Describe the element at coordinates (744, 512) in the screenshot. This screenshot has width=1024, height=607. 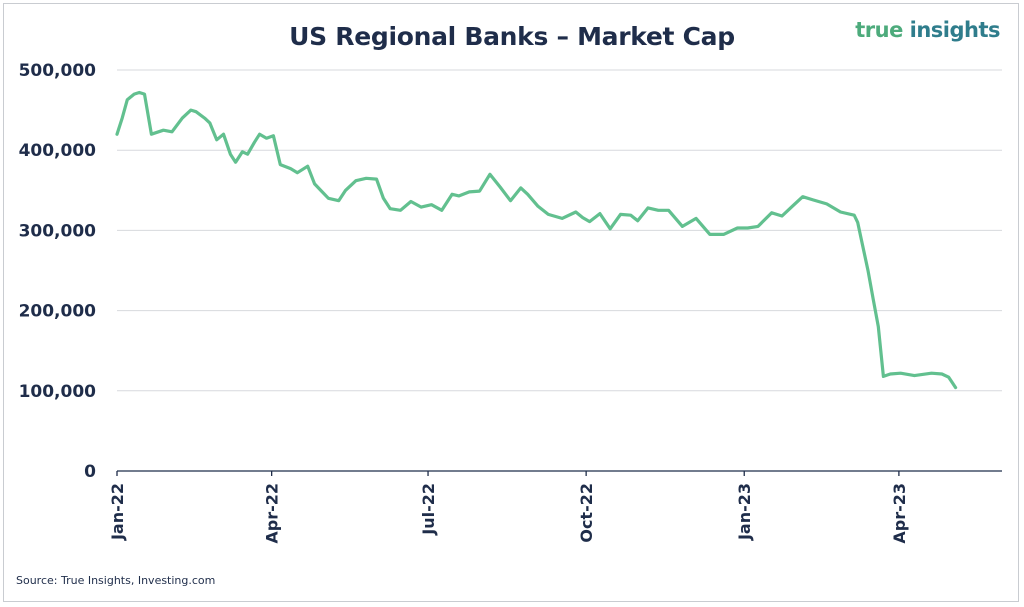
I see `x-tick-label: Jan-23` at that location.